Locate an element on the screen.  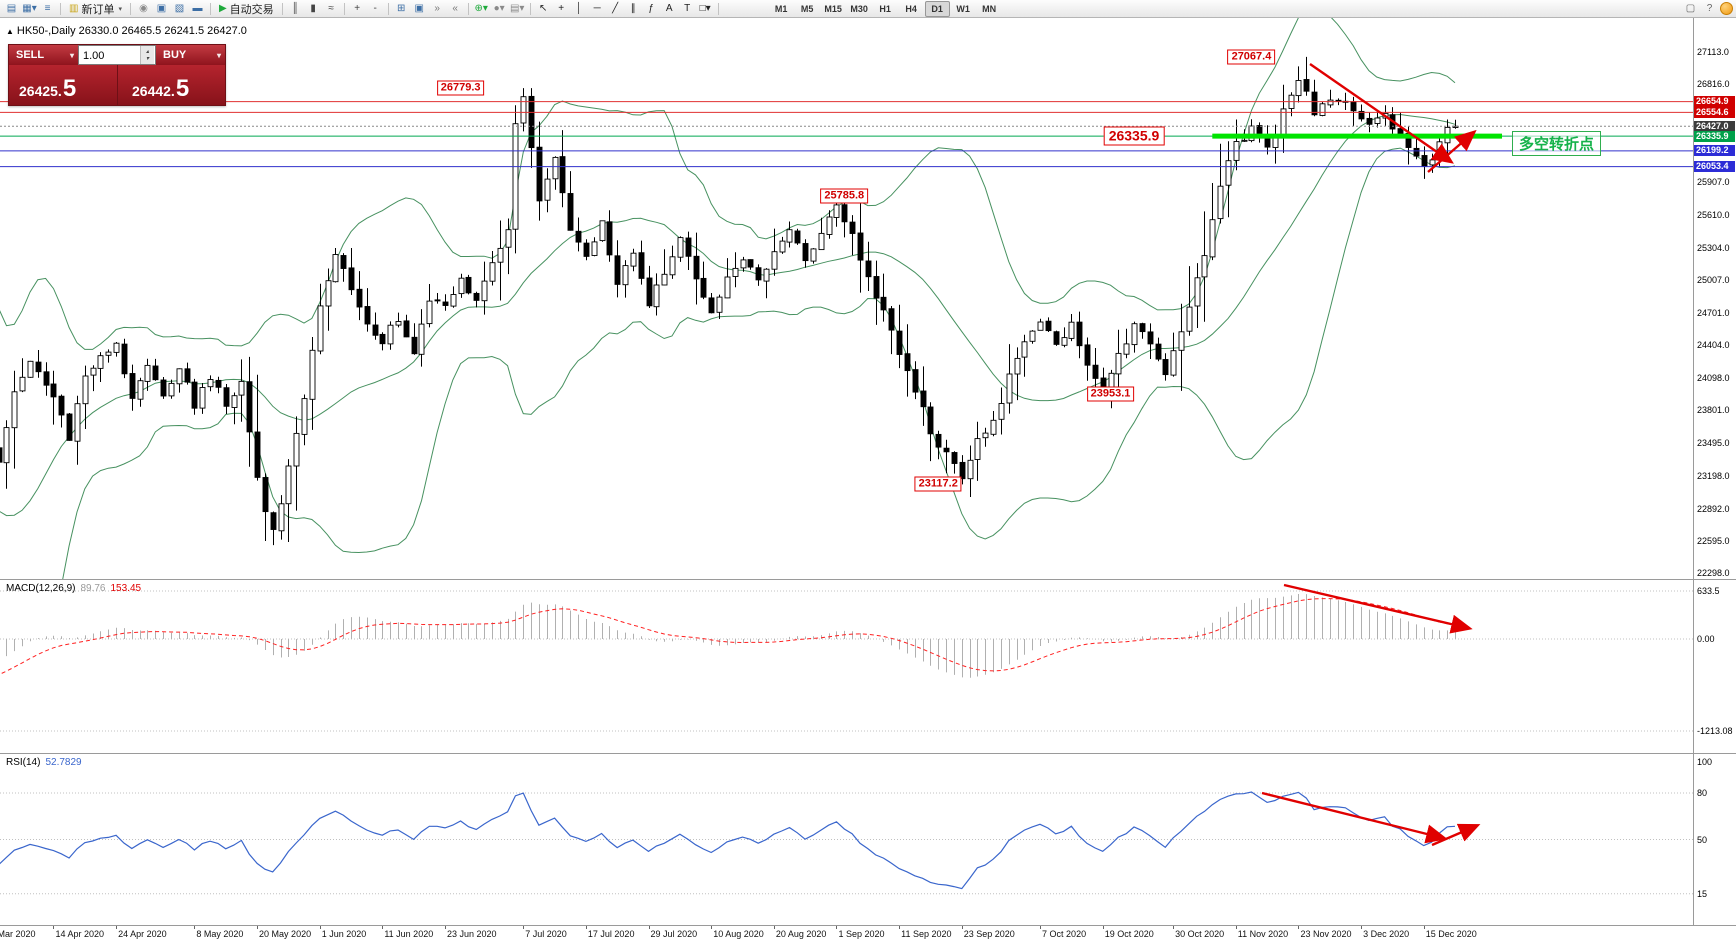
cascade-windows-icon: ▣ is located at coordinates (419, 8).